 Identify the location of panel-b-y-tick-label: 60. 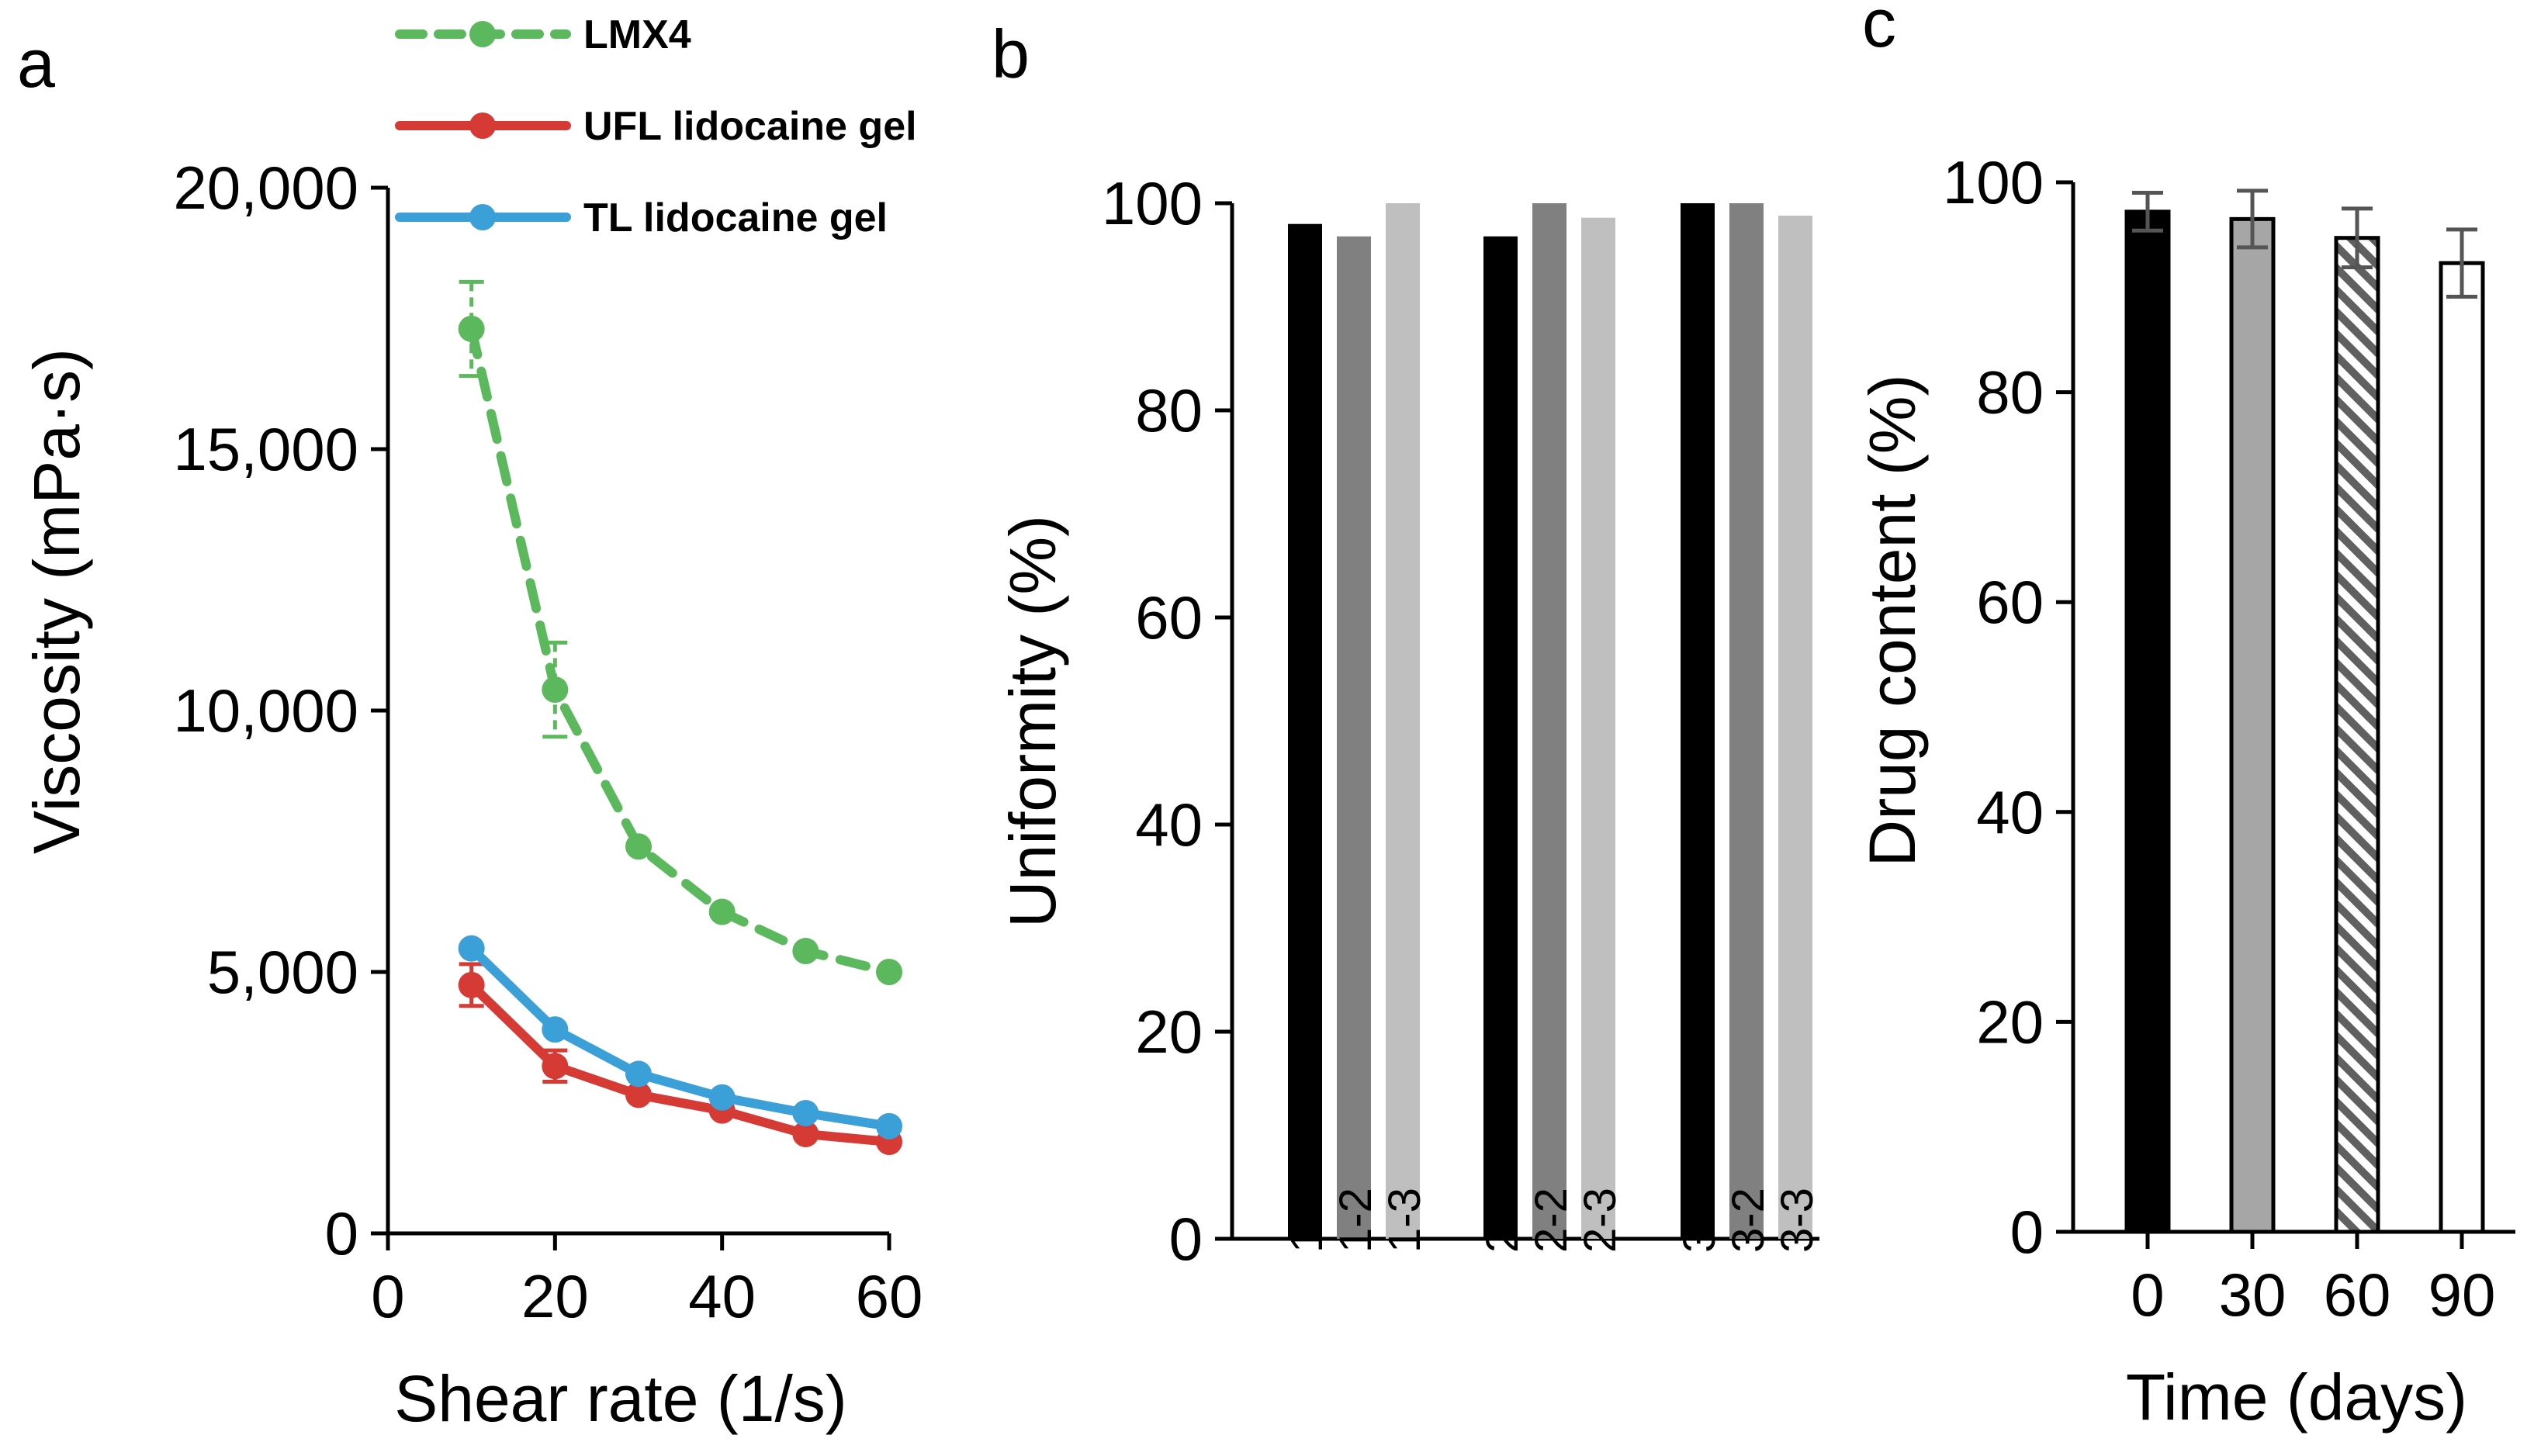
(1169, 617).